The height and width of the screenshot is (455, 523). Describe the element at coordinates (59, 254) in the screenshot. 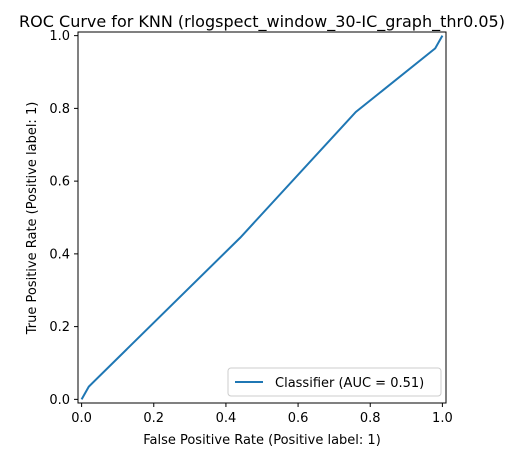

I see `y-tick-label: 0.4` at that location.